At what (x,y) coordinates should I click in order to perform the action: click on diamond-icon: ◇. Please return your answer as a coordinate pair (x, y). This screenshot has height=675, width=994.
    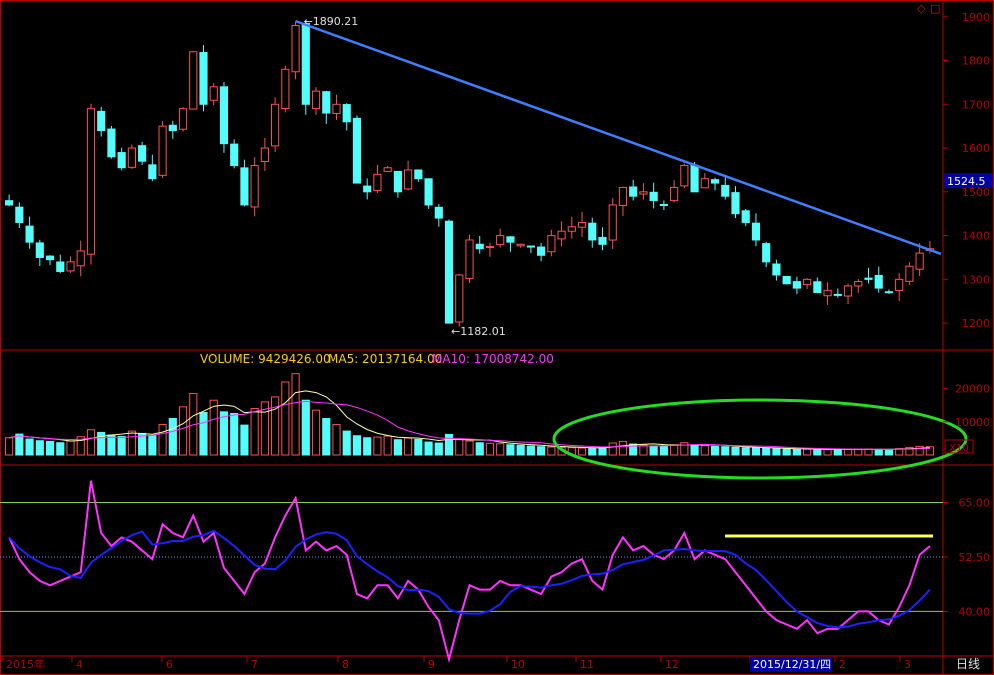
    Looking at the image, I should click on (921, 8).